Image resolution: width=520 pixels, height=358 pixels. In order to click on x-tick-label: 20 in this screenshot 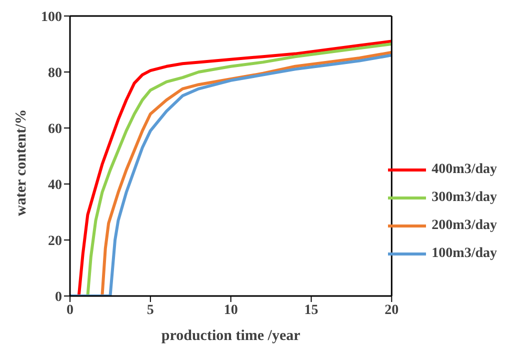, I will do `click(391, 310)`.